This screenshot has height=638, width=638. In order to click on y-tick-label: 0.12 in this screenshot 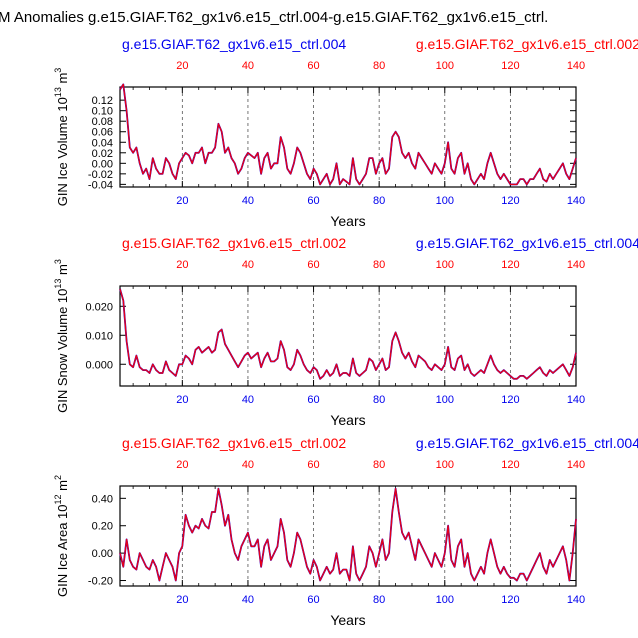, I will do `click(102, 101)`.